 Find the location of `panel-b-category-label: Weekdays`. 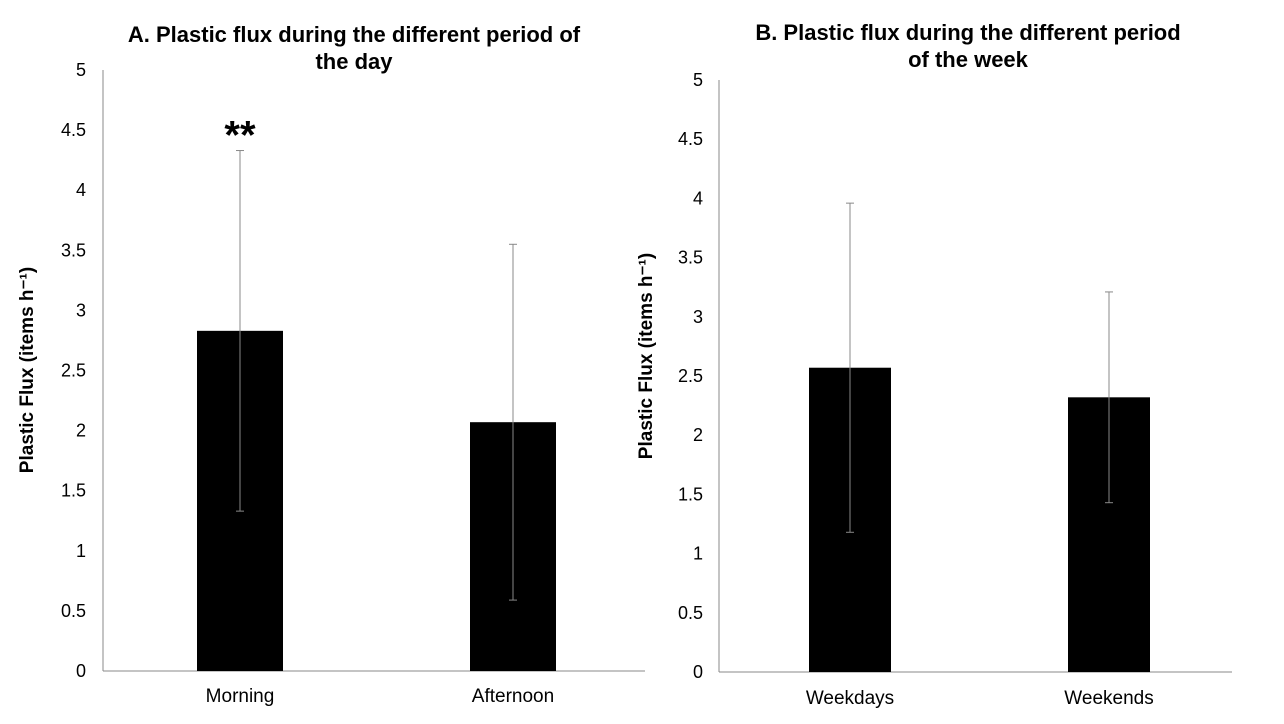

panel-b-category-label: Weekdays is located at coordinates (850, 698).